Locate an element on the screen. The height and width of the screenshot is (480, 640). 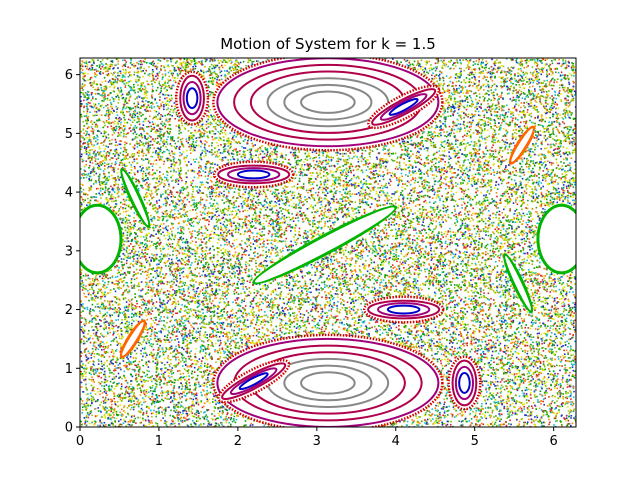
x-axis: 0 1 2 3 4 5 6 is located at coordinates (317, 438).